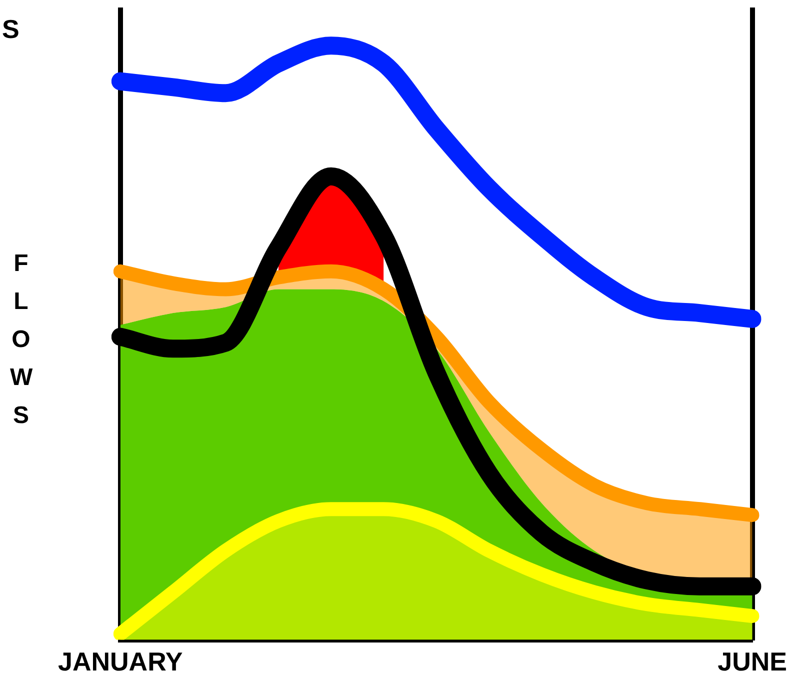  I want to click on x-tick-label: JANUARY, so click(120, 661).